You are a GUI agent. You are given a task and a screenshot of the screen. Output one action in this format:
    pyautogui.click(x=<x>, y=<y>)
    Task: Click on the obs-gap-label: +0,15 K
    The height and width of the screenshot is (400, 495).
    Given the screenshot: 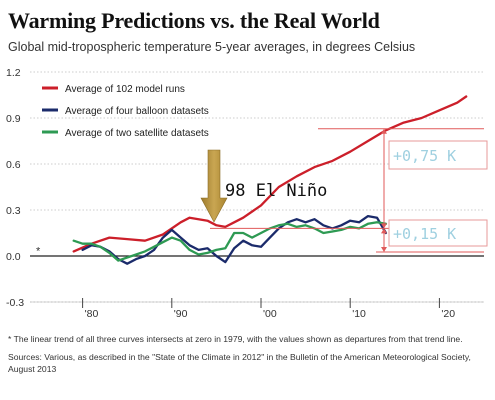 What is the action you would take?
    pyautogui.click(x=424, y=234)
    